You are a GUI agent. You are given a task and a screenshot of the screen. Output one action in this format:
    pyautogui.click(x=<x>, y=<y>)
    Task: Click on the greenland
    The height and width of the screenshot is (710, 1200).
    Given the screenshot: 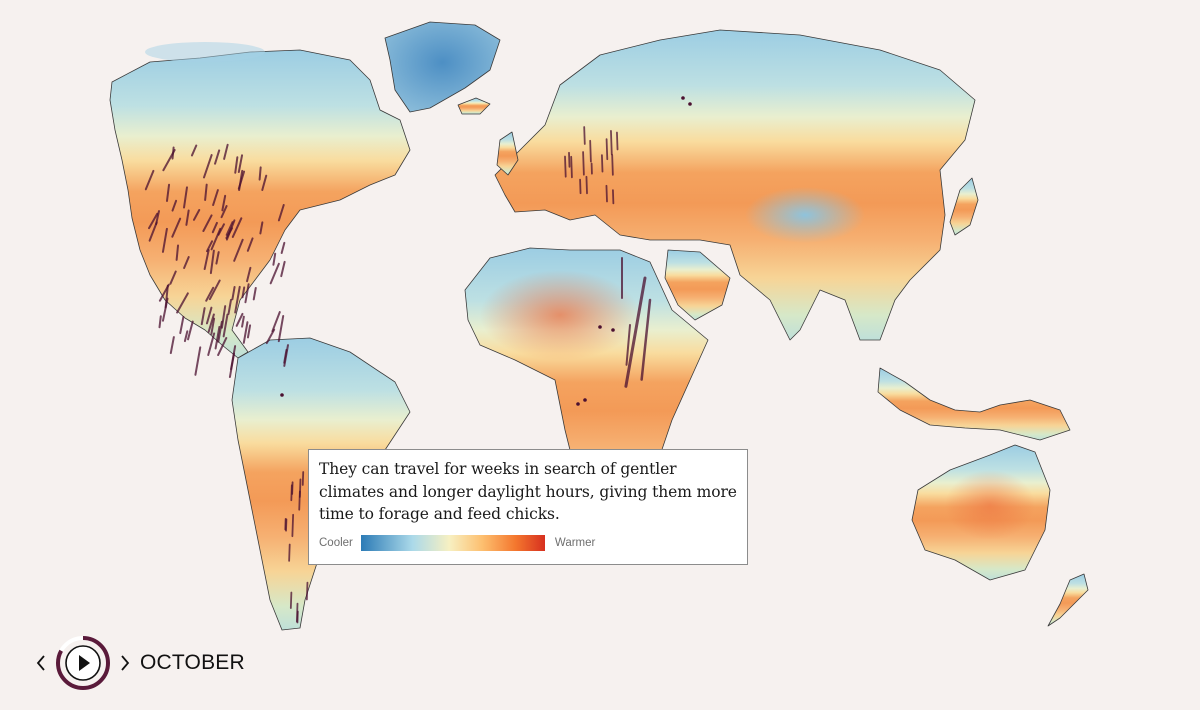 What is the action you would take?
    pyautogui.click(x=442, y=67)
    